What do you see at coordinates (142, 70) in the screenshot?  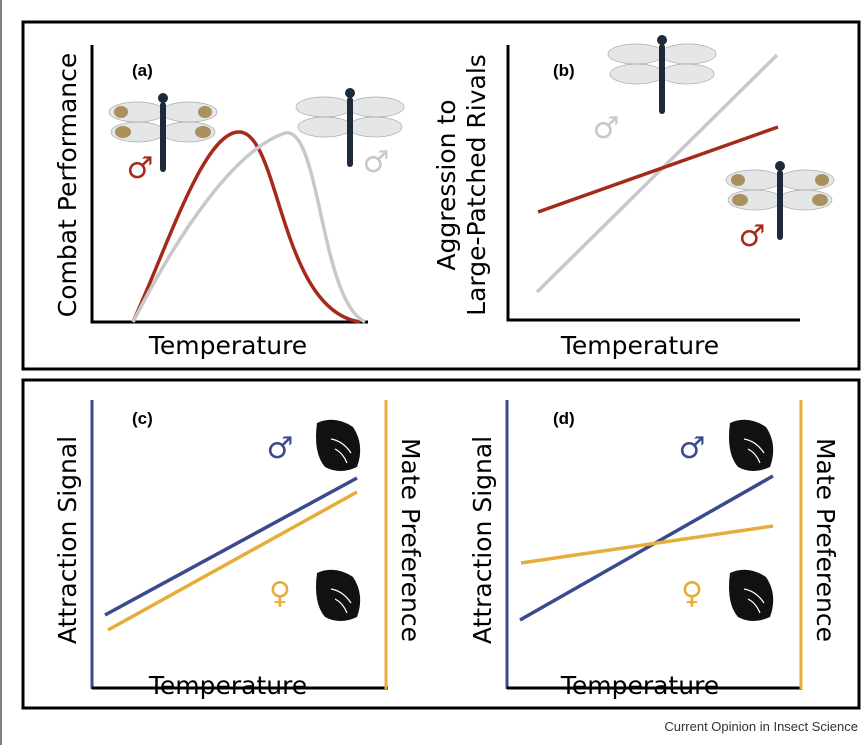 I see `panel-label: (a)` at bounding box center [142, 70].